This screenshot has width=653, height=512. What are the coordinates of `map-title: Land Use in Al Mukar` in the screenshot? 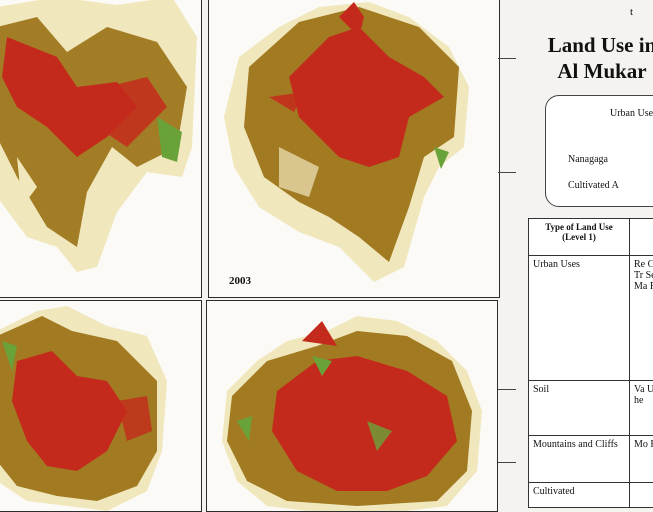 It's located at (587, 58).